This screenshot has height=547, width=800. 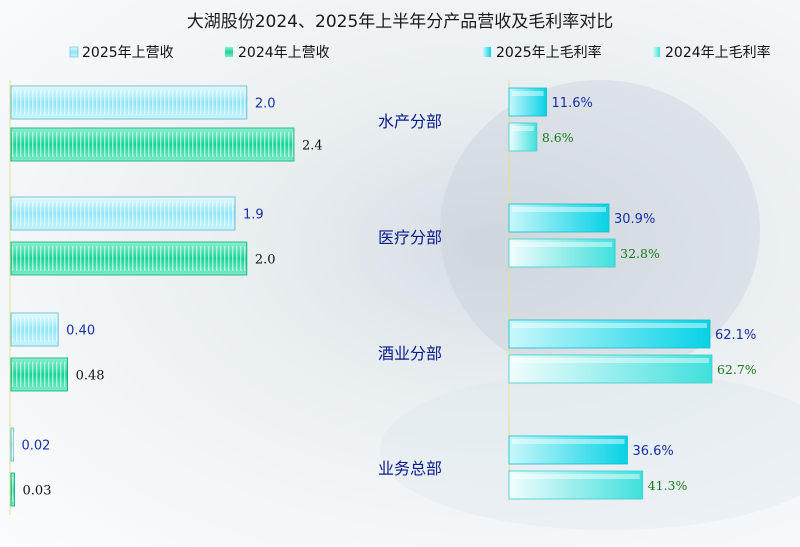 What do you see at coordinates (652, 451) in the screenshot?
I see `margin-label-2025-3: 36.6%` at bounding box center [652, 451].